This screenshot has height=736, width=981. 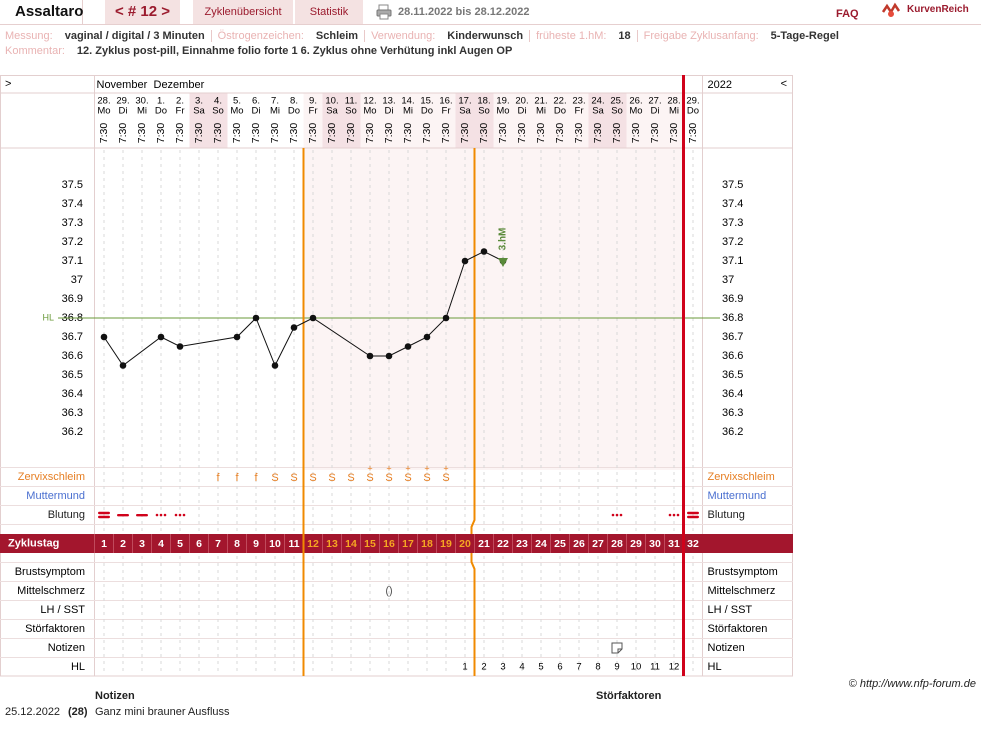 What do you see at coordinates (674, 667) in the screenshot?
I see `hl-number: 12` at bounding box center [674, 667].